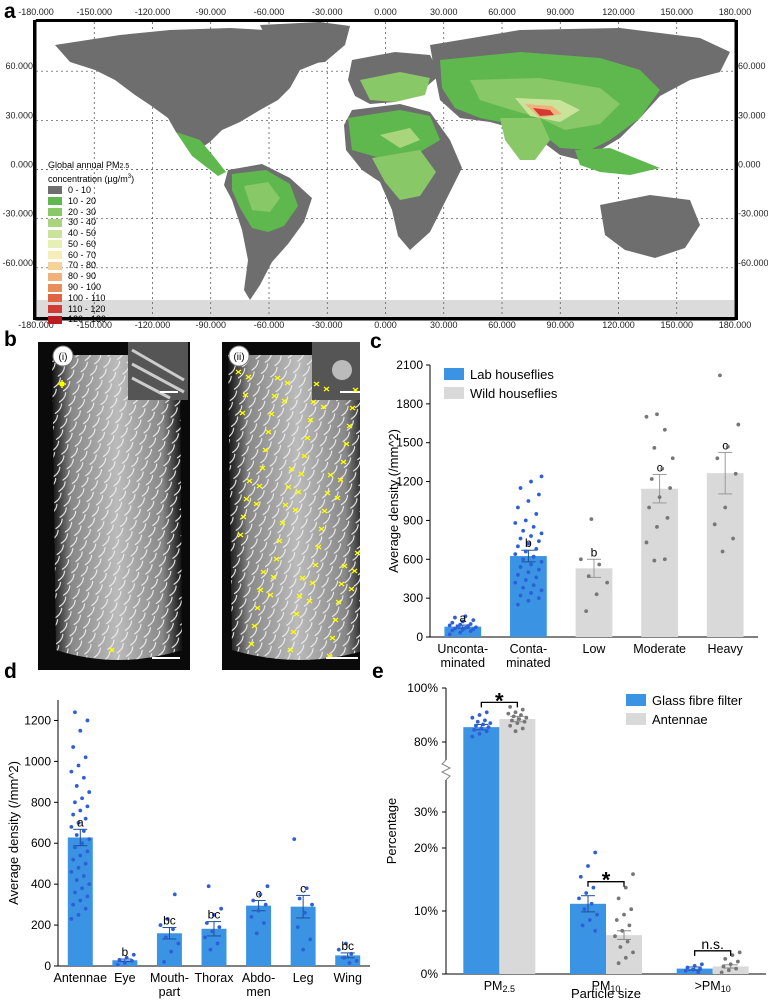 This screenshot has height=1000, width=768. Describe the element at coordinates (214, 915) in the screenshot. I see `significance-letter: bc` at that location.